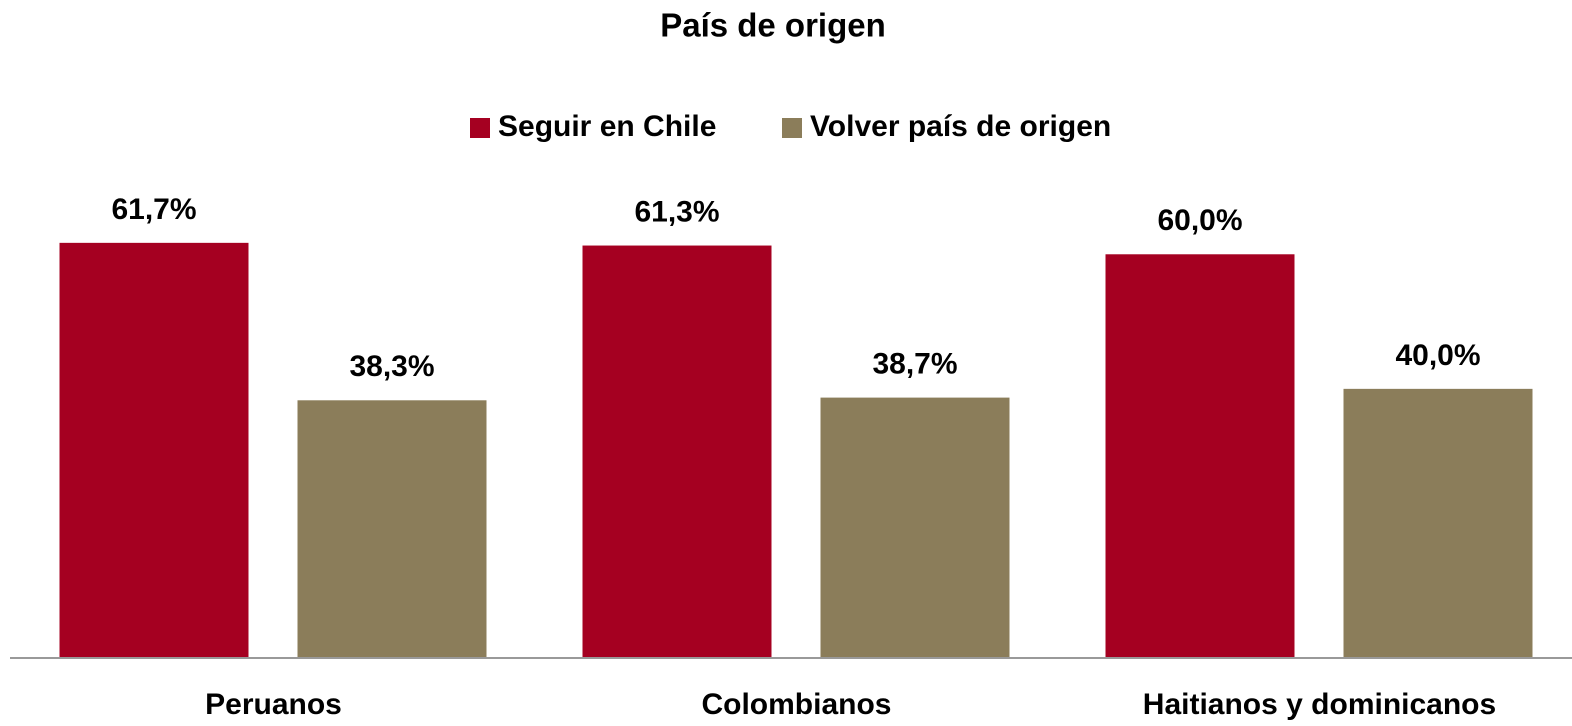  Describe the element at coordinates (607, 126) in the screenshot. I see `legend-label: Seguir en Chile` at that location.